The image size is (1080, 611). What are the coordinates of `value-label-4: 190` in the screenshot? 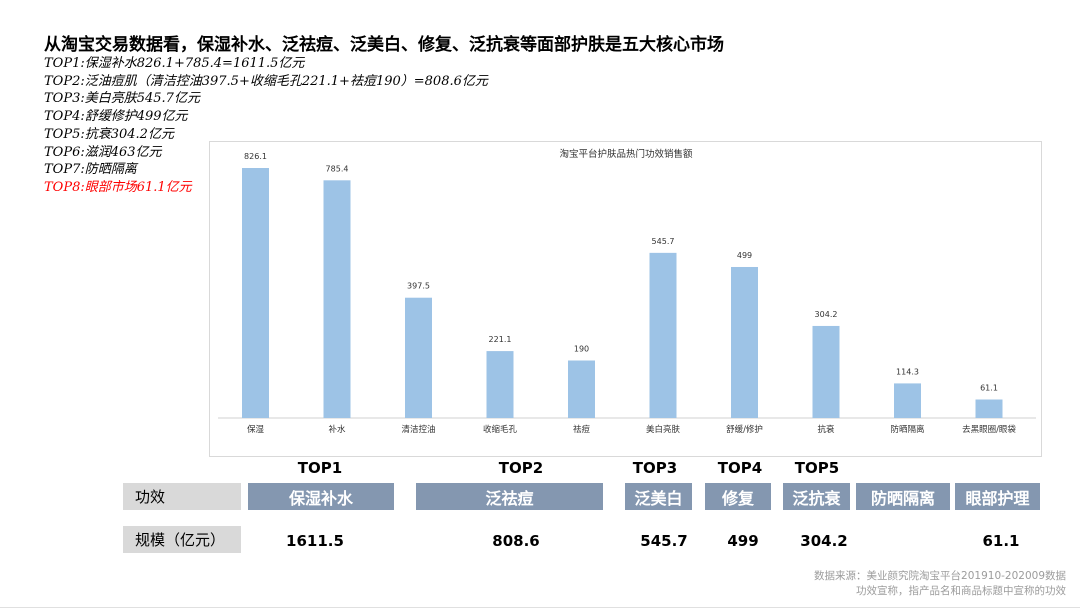 It's located at (581, 349).